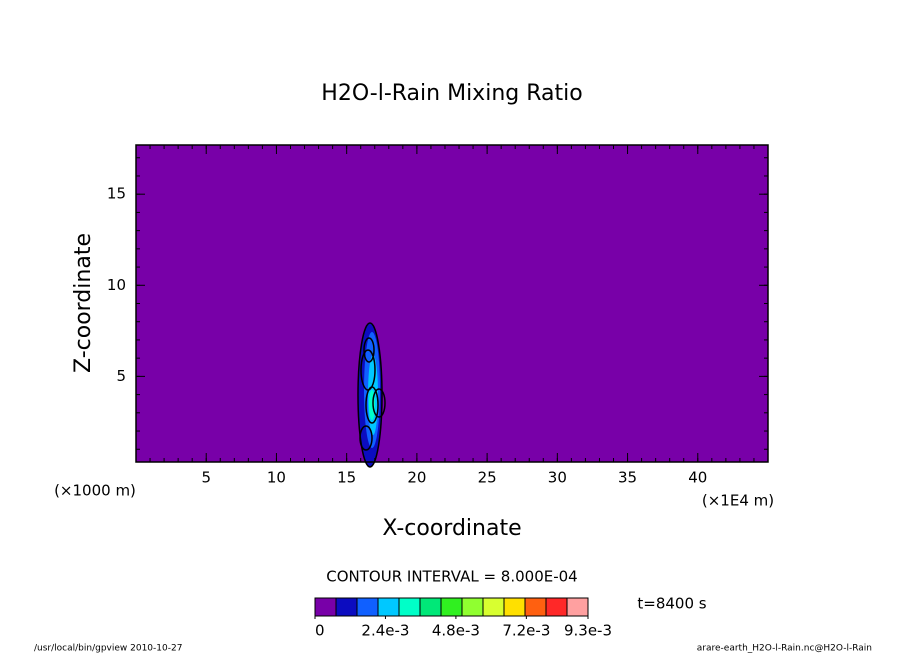 This screenshot has height=654, width=904. I want to click on x-axis-title: X-coordinate, so click(451, 528).